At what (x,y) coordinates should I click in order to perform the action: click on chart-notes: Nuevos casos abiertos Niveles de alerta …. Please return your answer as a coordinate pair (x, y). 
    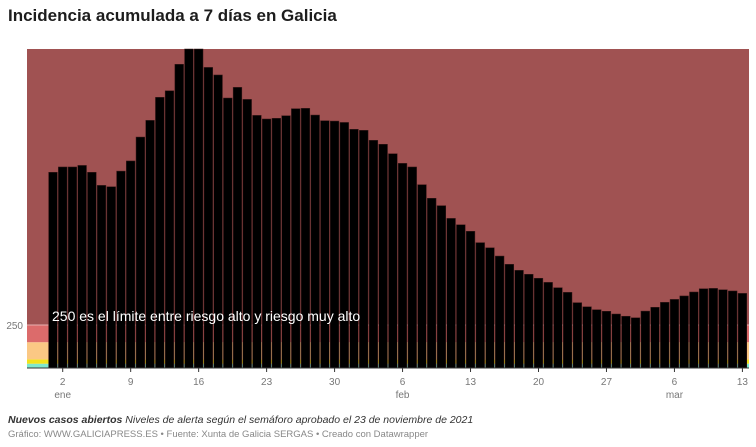
    Looking at the image, I should click on (240, 420).